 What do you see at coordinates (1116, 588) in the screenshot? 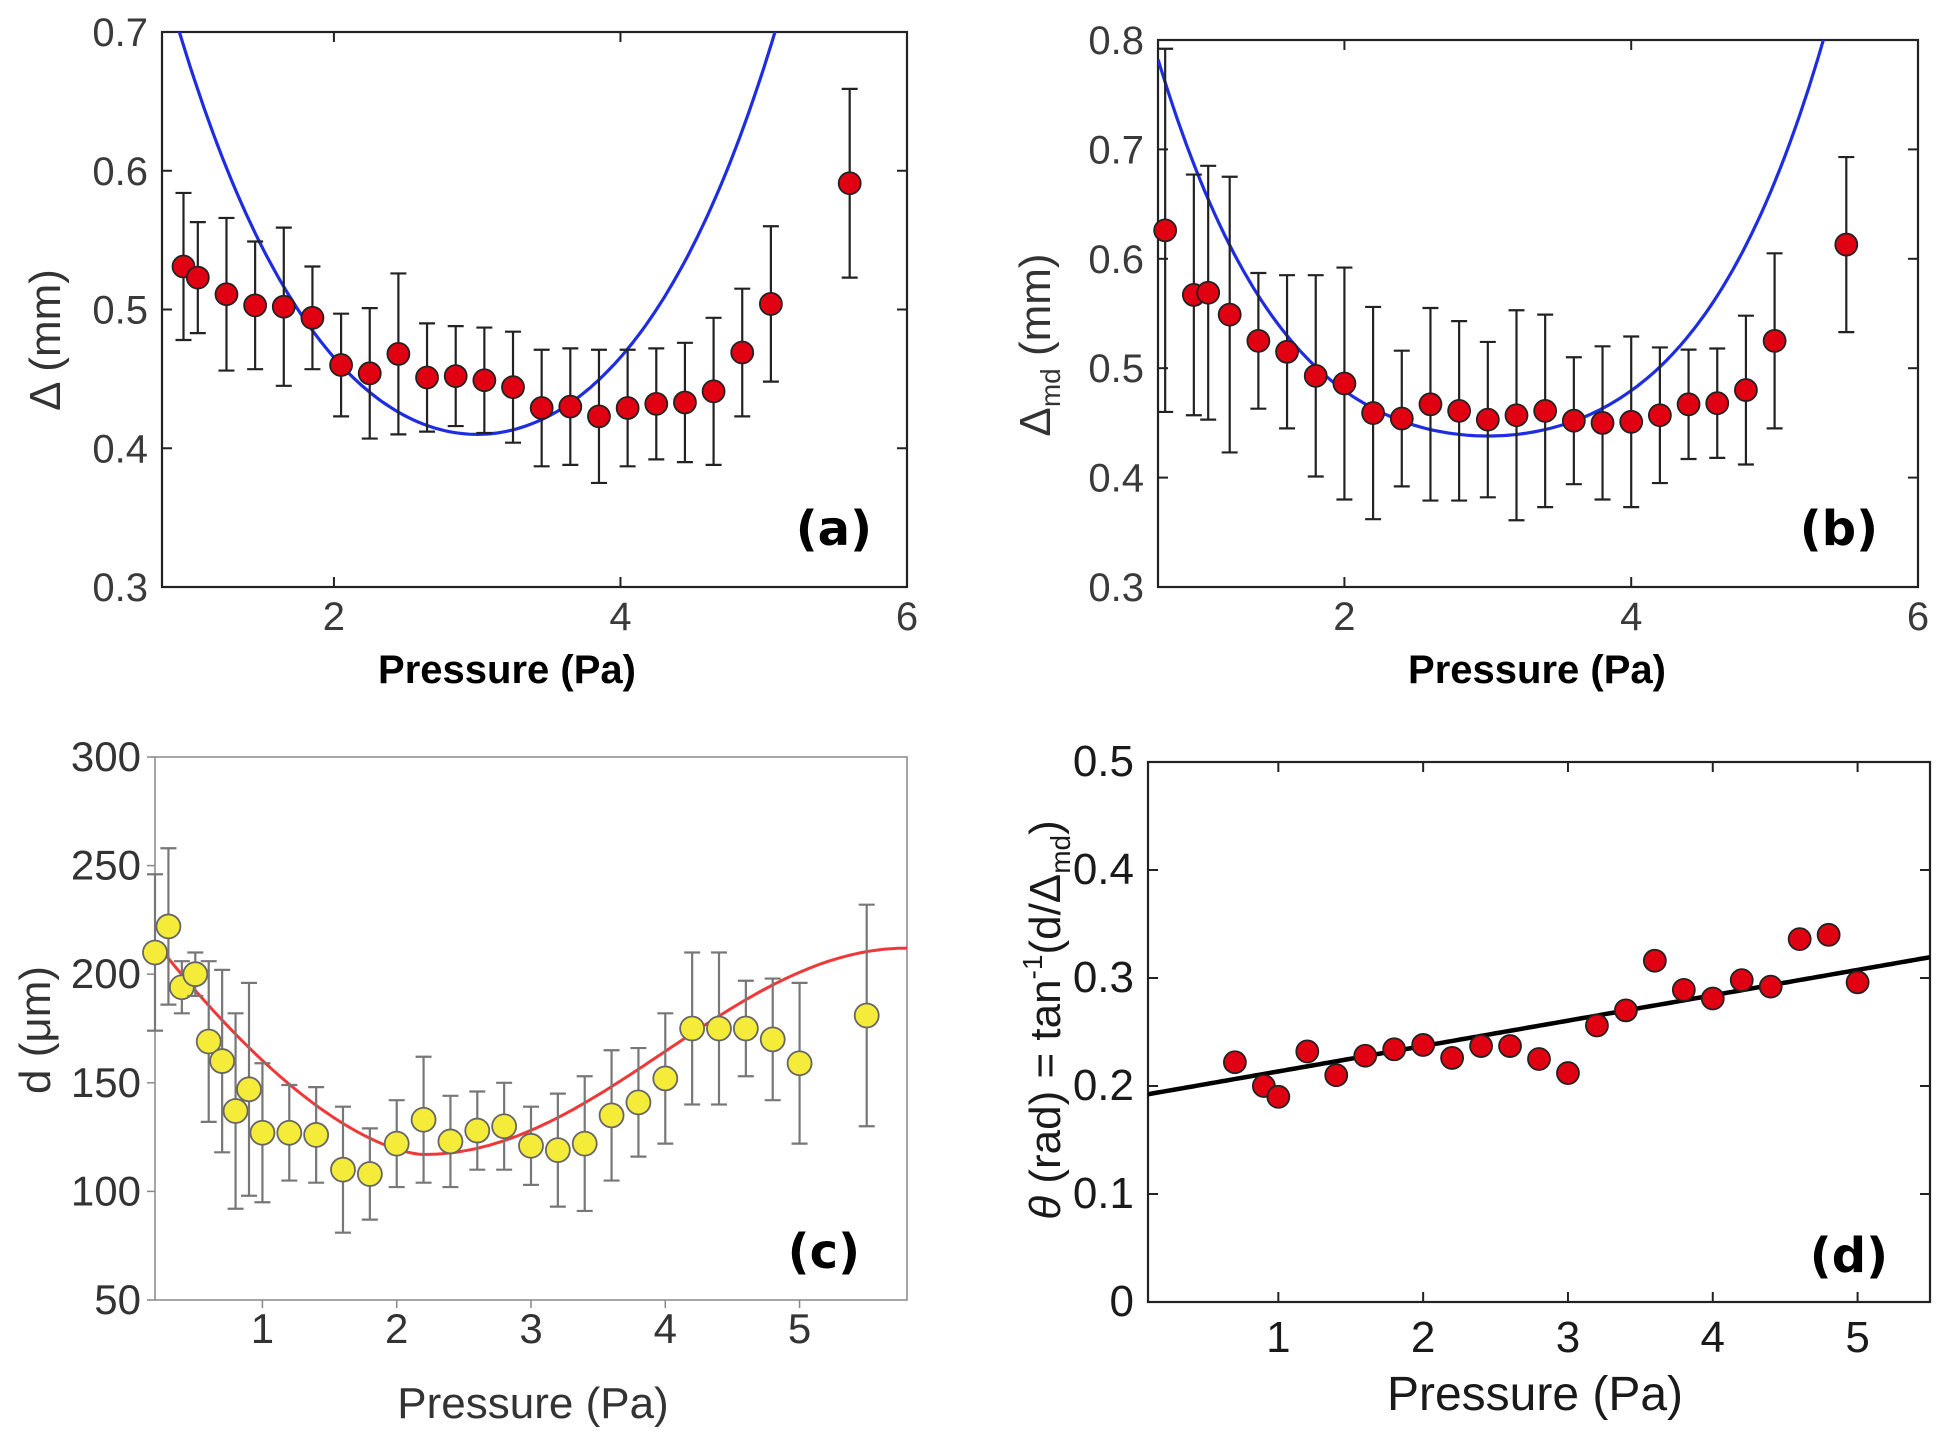
I see `y-tick-label: 0.3` at bounding box center [1116, 588].